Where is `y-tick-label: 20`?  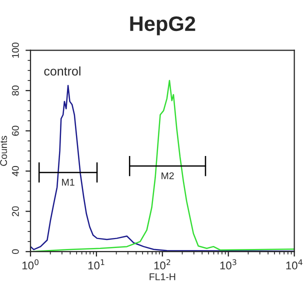 y-tick-label: 20 is located at coordinates (15, 211).